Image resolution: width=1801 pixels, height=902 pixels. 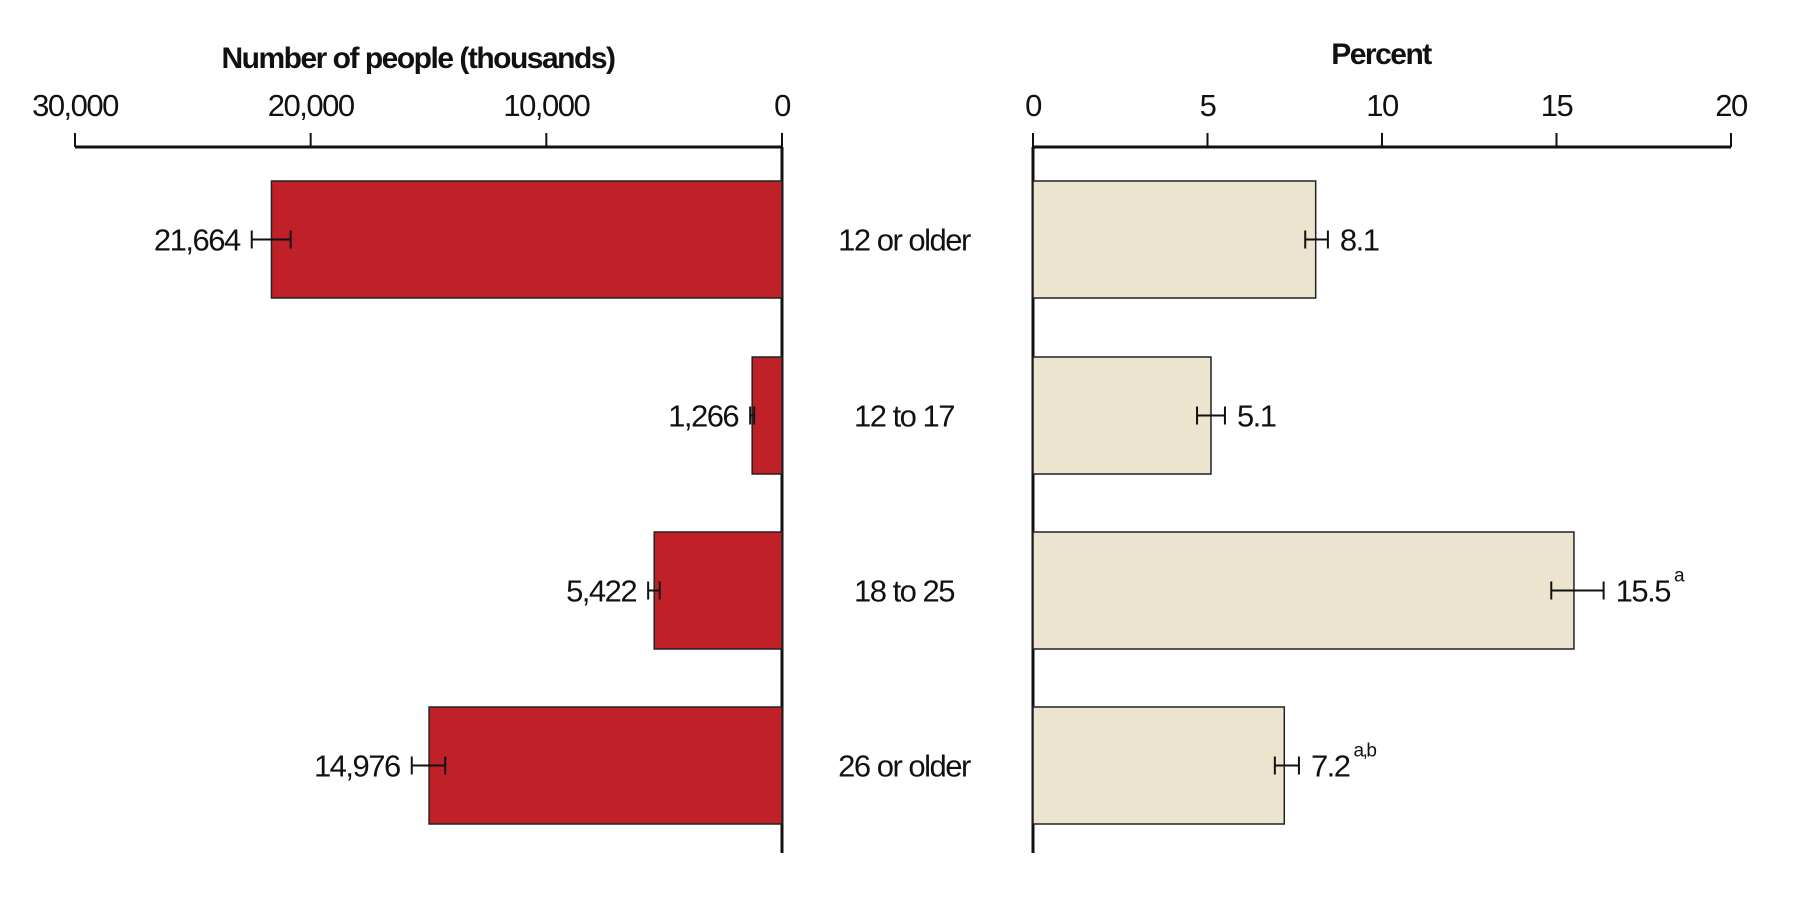 What do you see at coordinates (1382, 105) in the screenshot?
I see `right-tick-label: 10` at bounding box center [1382, 105].